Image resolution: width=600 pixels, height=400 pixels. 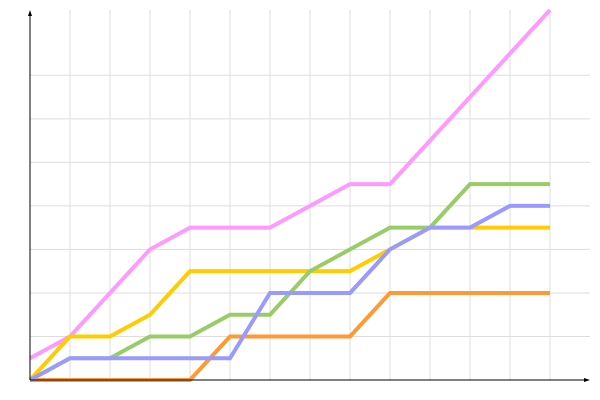 I want to click on y-axis-arrow-icon, so click(x=30, y=13).